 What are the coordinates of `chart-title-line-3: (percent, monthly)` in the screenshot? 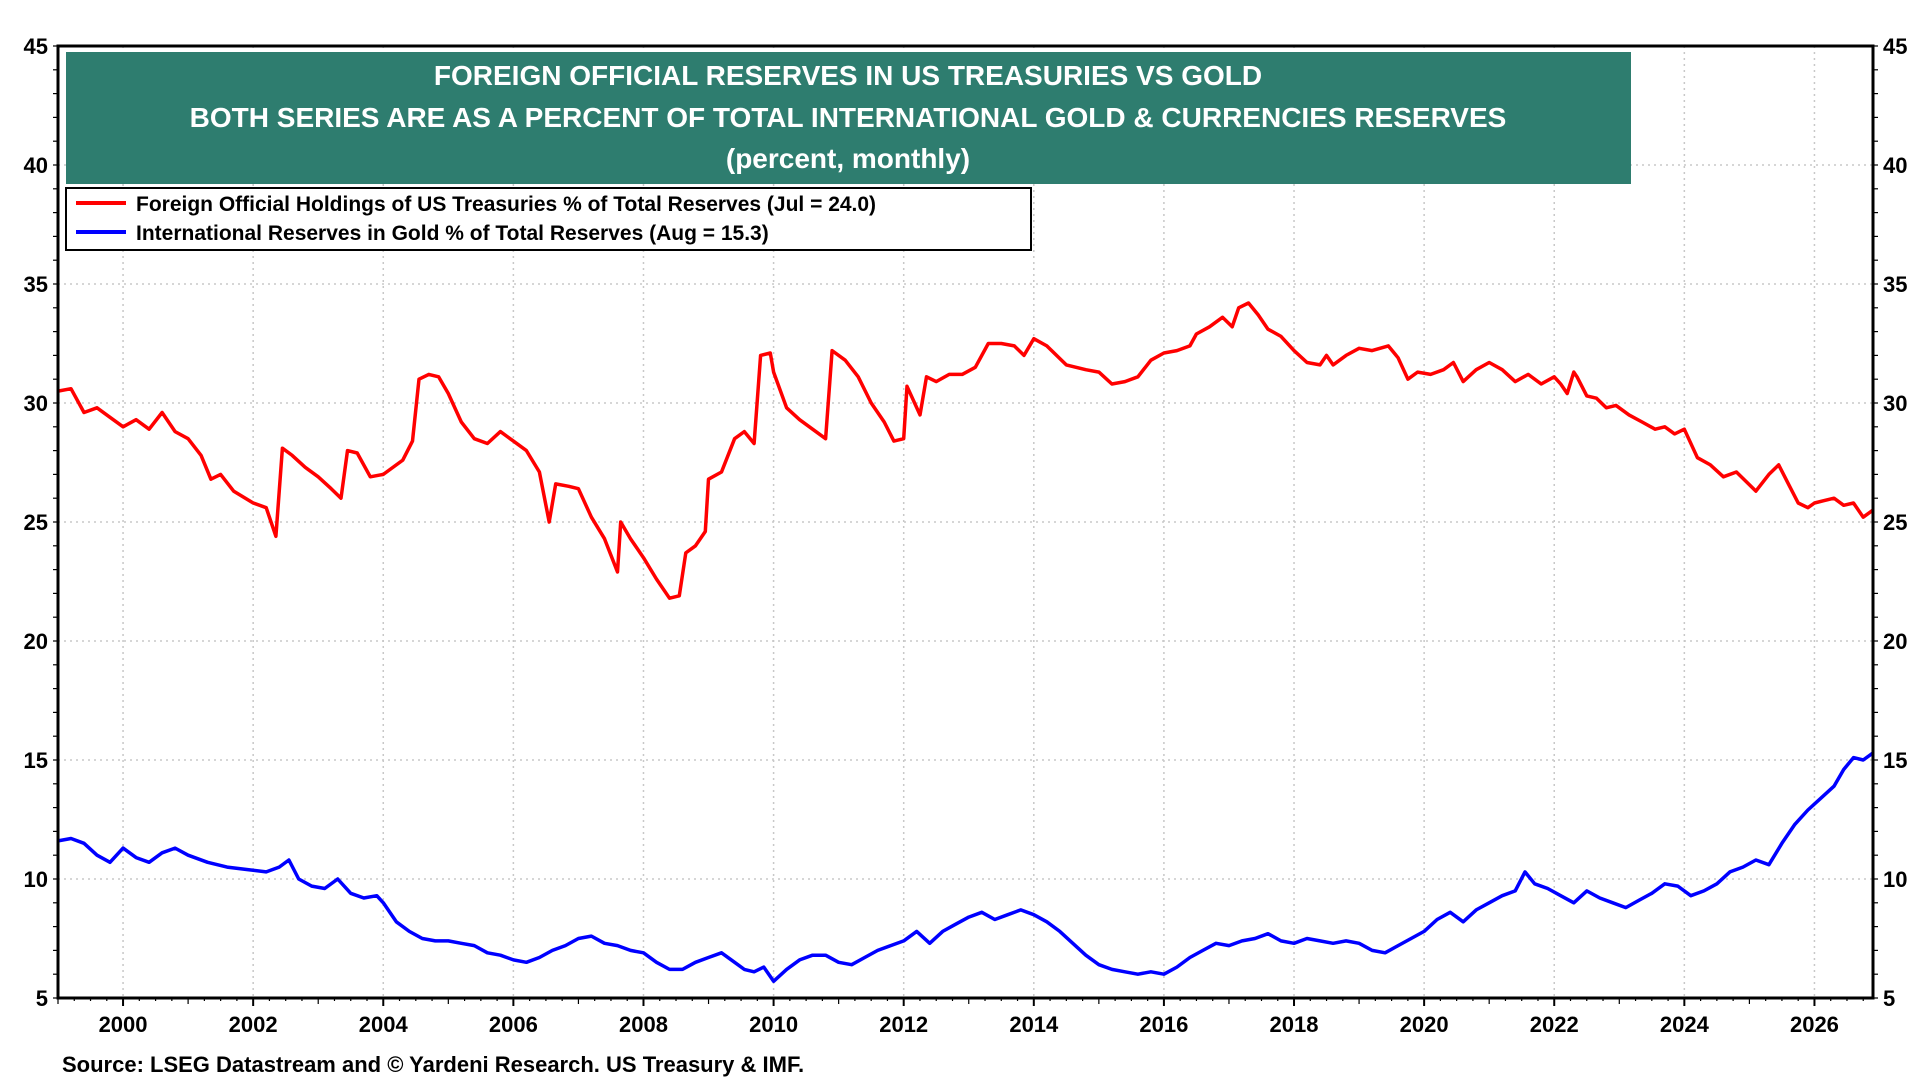 It's located at (848, 158).